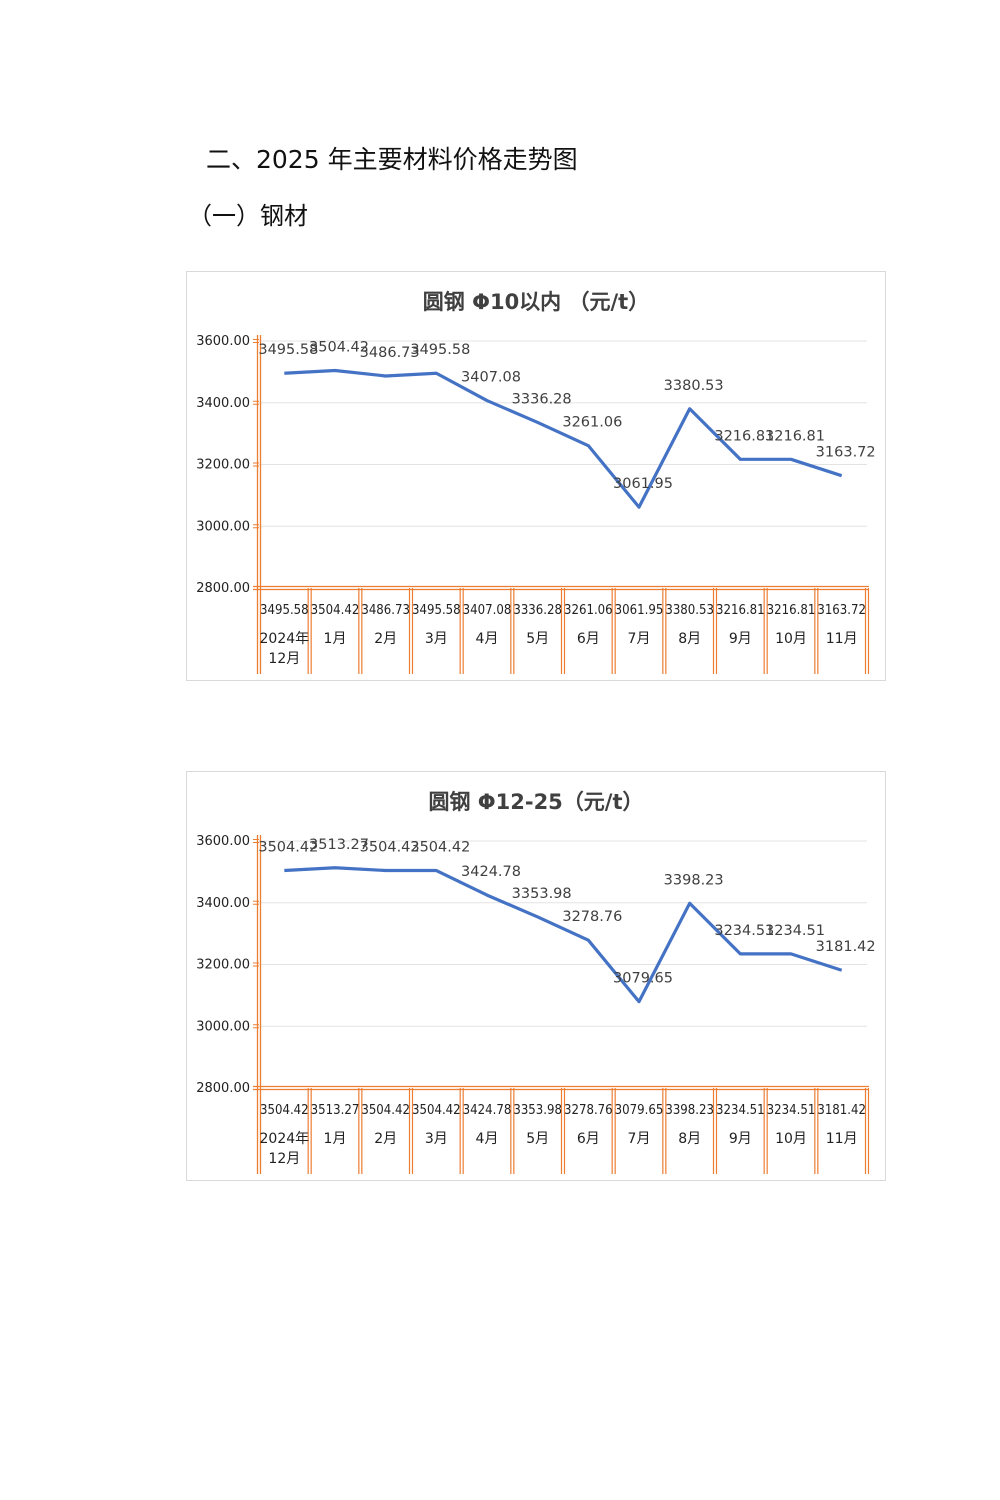 The image size is (1000, 1500). I want to click on table-value: 3407.08, so click(487, 610).